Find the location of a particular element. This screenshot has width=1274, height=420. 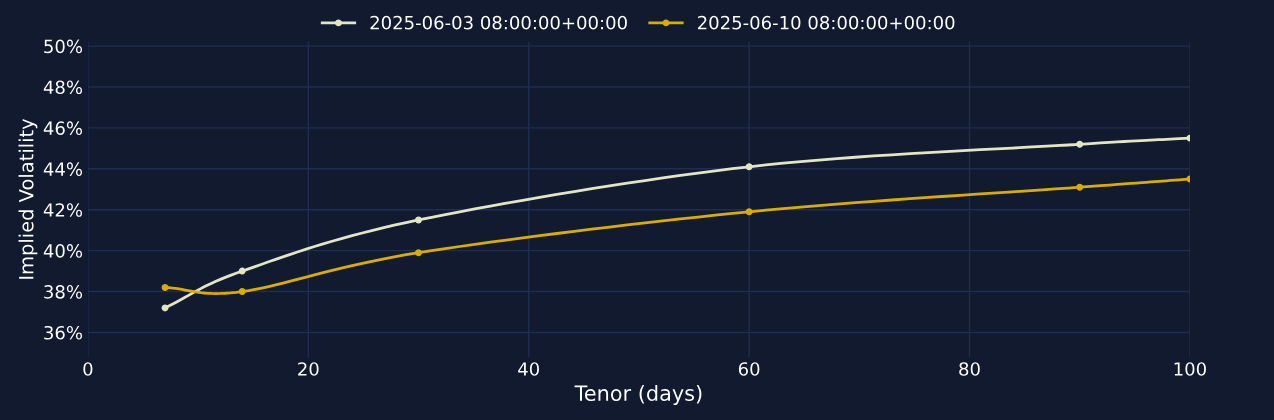

y-tick-label: 48% is located at coordinates (63, 87).